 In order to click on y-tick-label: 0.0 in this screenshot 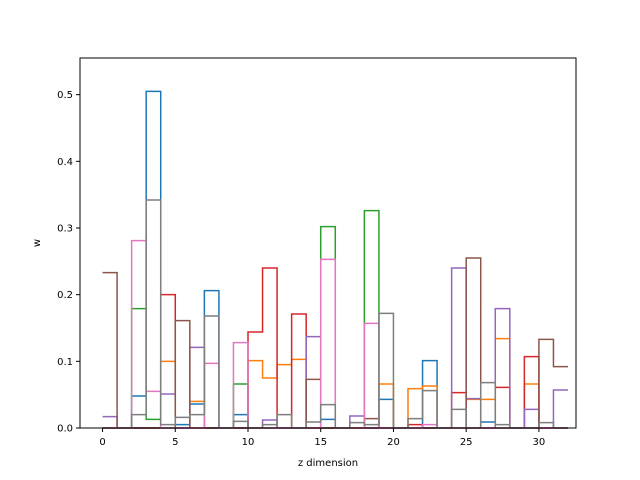, I will do `click(65, 429)`.